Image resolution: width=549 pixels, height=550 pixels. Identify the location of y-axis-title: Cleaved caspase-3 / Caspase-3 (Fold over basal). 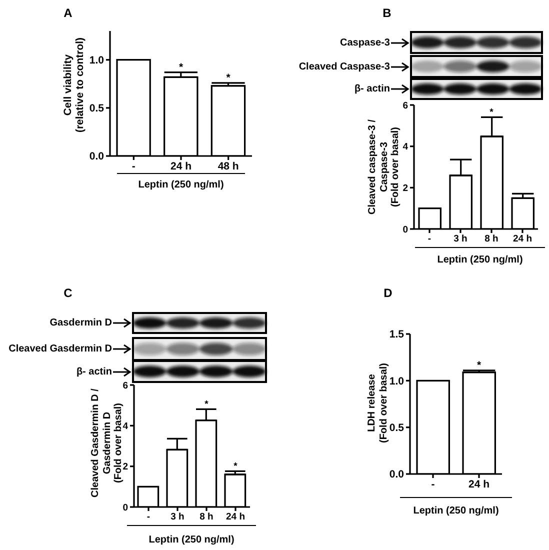
(384, 167).